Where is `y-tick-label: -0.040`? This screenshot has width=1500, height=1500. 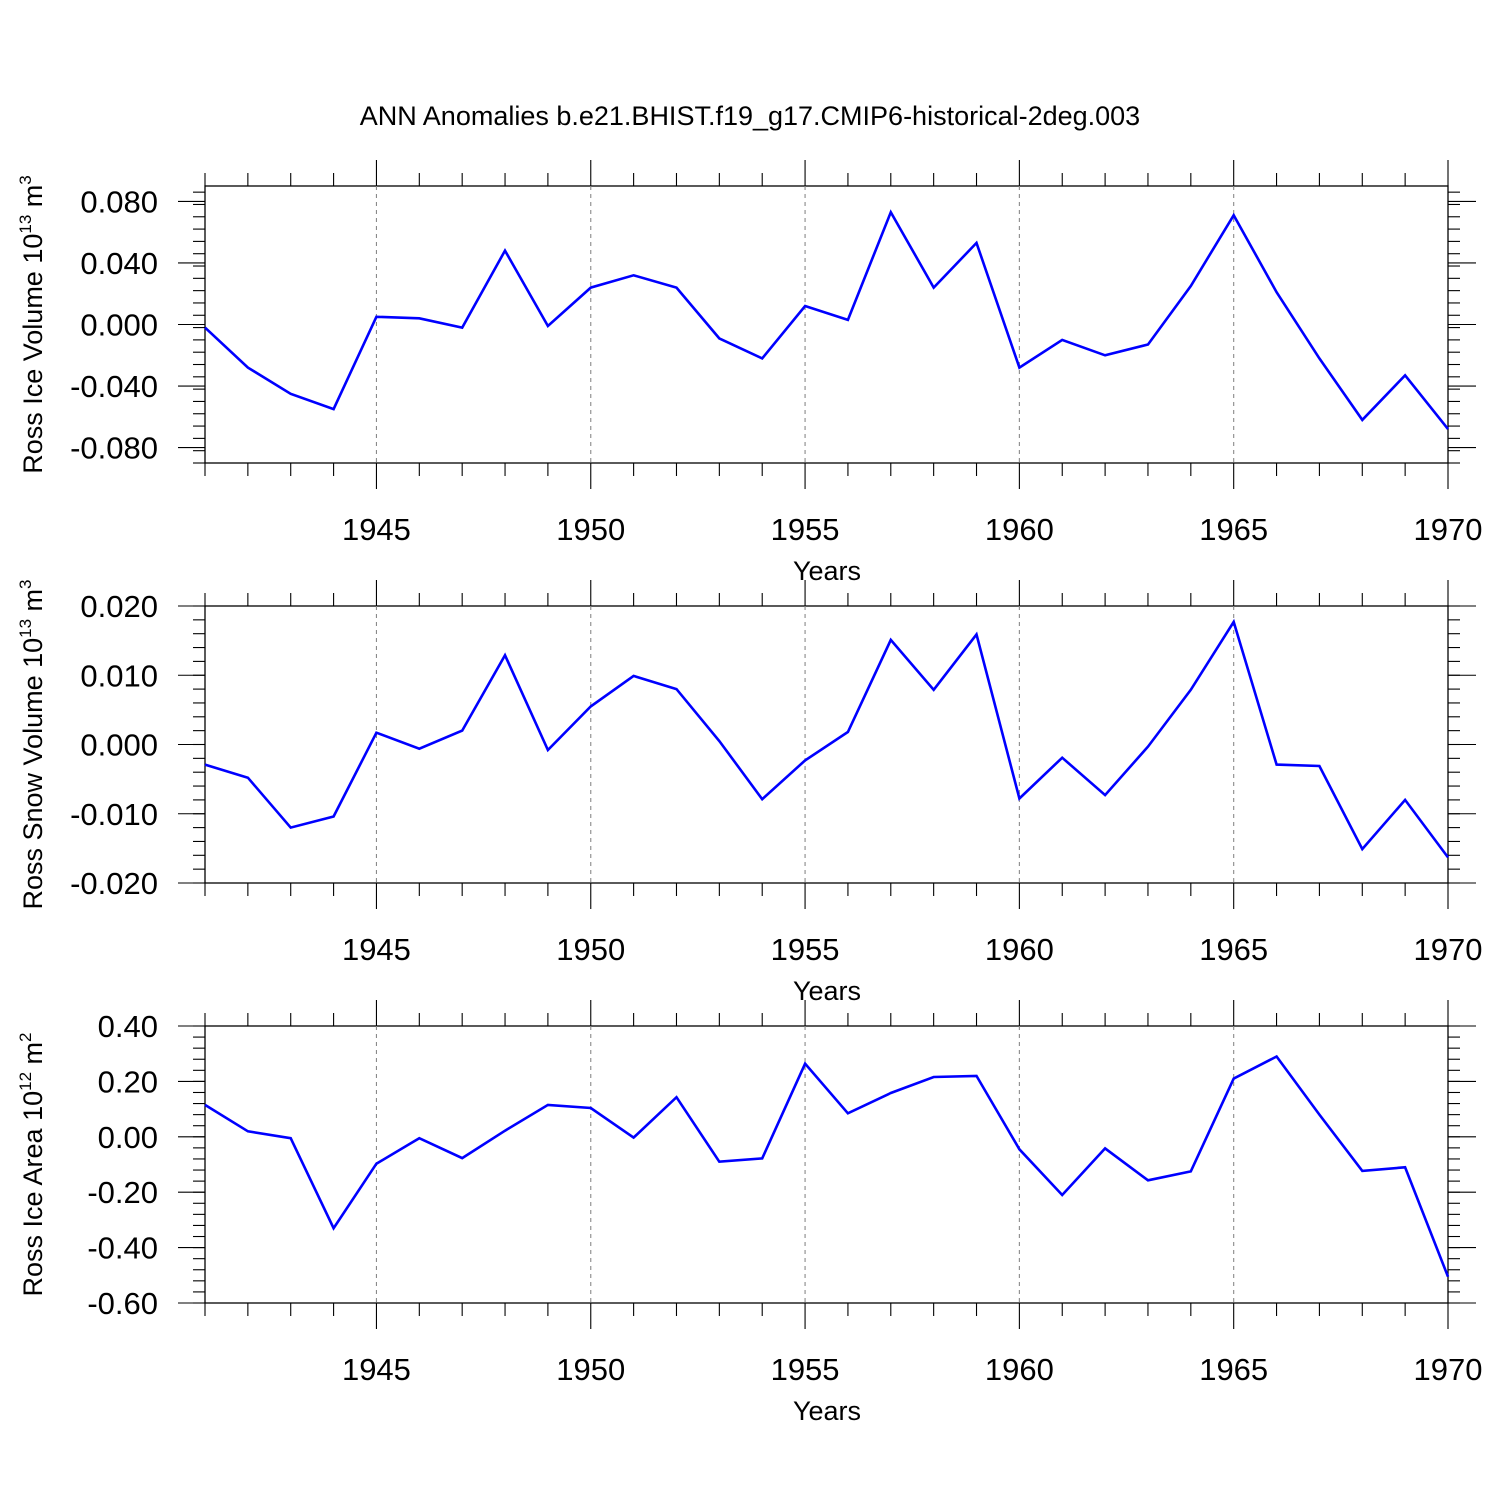
y-tick-label: -0.040 is located at coordinates (114, 386).